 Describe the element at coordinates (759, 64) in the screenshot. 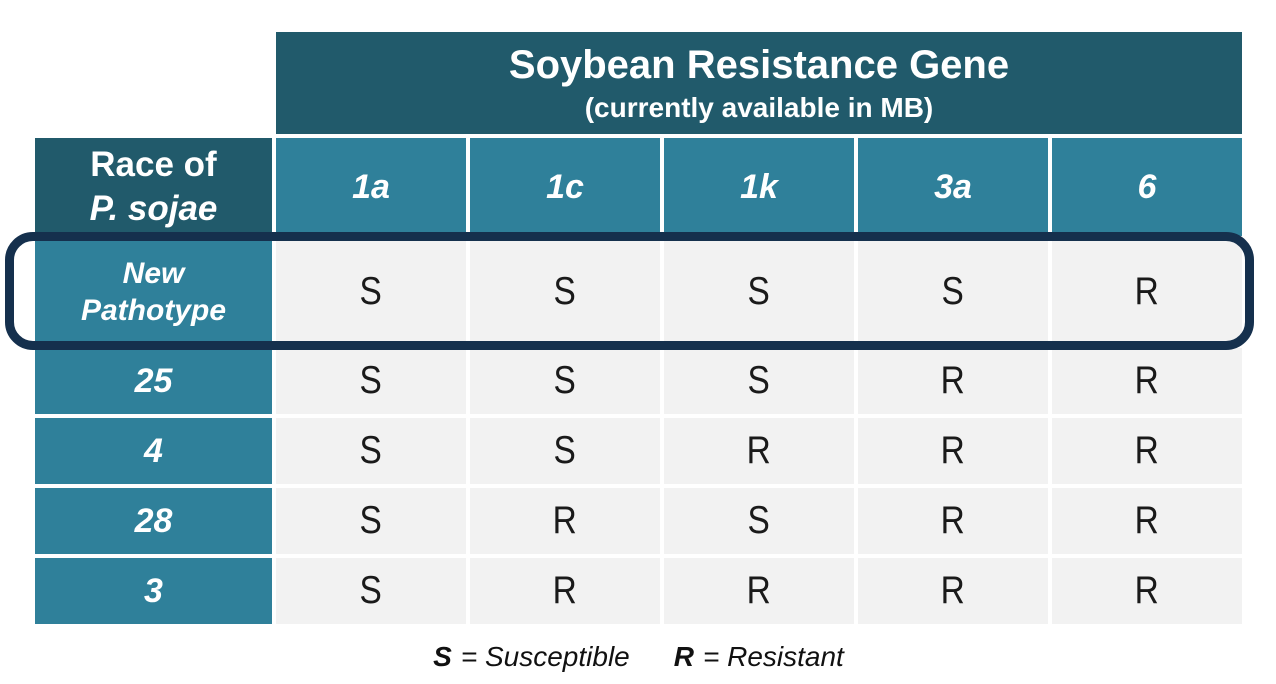

I see `table-title: Soybean Resistance Gene` at that location.